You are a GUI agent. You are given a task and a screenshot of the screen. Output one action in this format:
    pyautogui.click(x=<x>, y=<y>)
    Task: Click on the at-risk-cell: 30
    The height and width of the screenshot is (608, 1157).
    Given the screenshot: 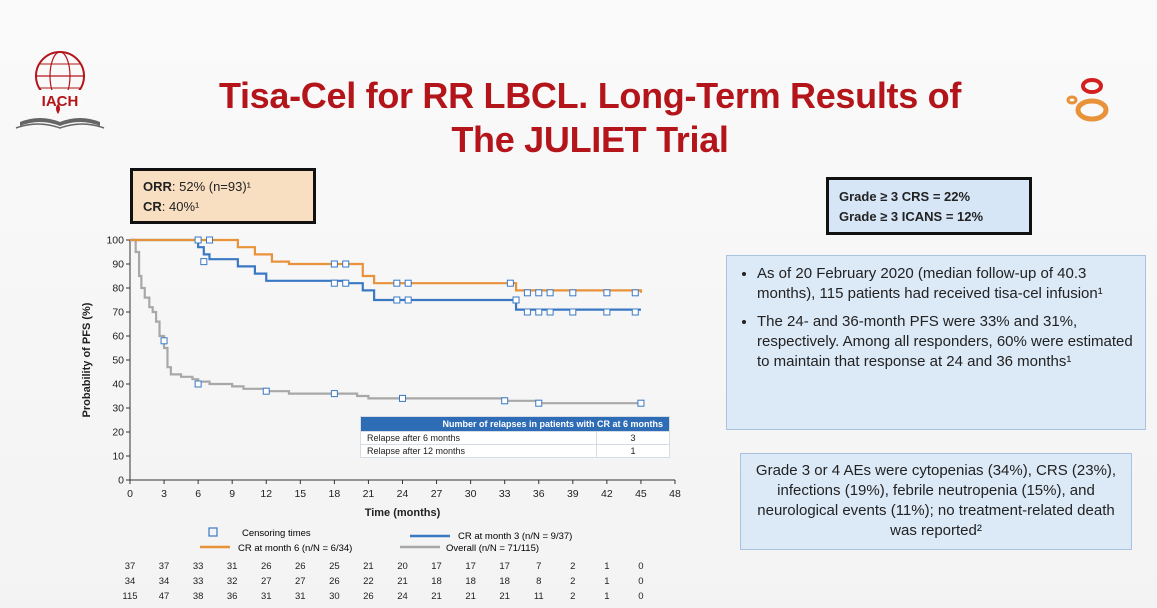 What is the action you would take?
    pyautogui.click(x=334, y=596)
    